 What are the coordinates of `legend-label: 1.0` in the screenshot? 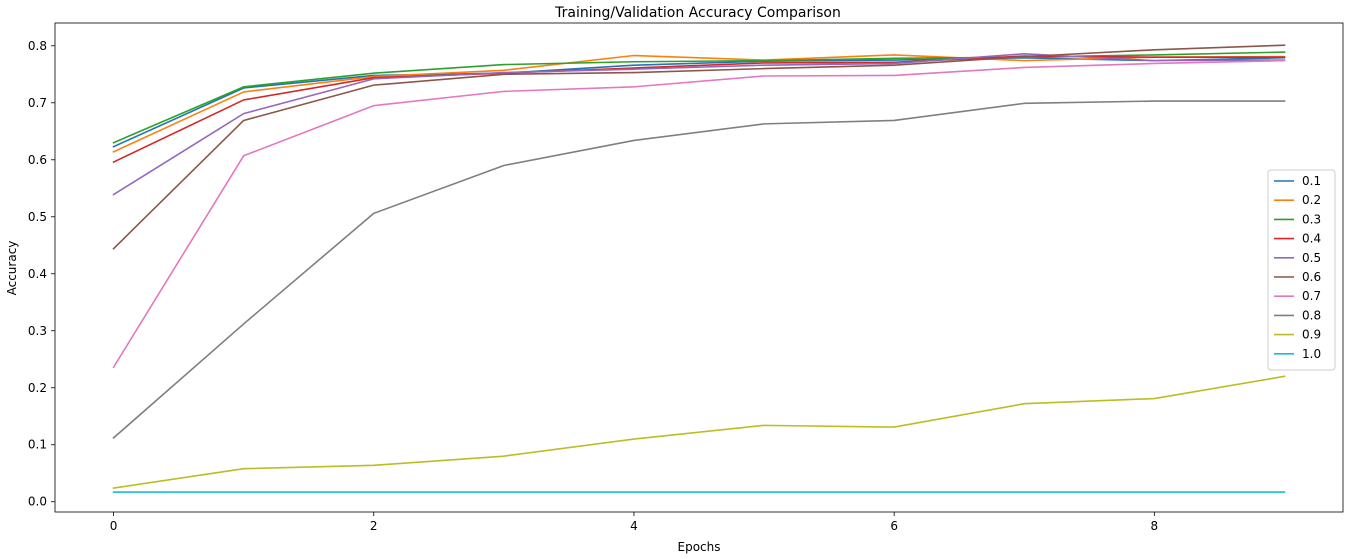 It's located at (1311, 354).